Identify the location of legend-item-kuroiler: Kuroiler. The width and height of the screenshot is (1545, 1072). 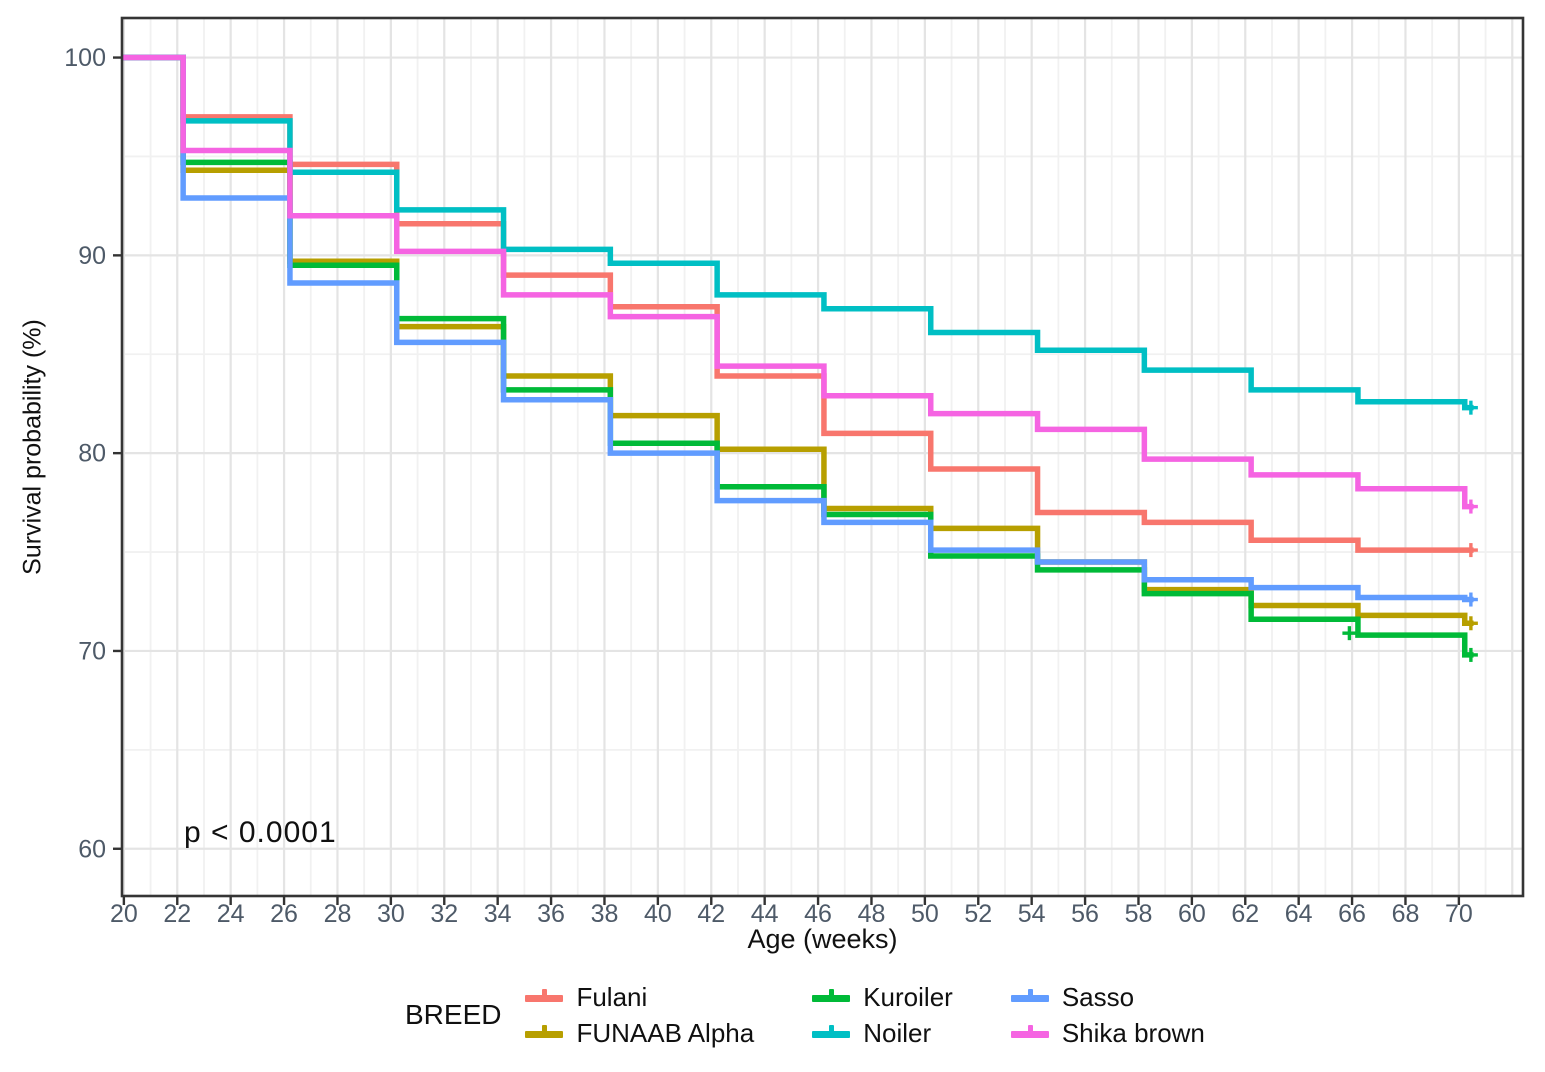
(882, 996).